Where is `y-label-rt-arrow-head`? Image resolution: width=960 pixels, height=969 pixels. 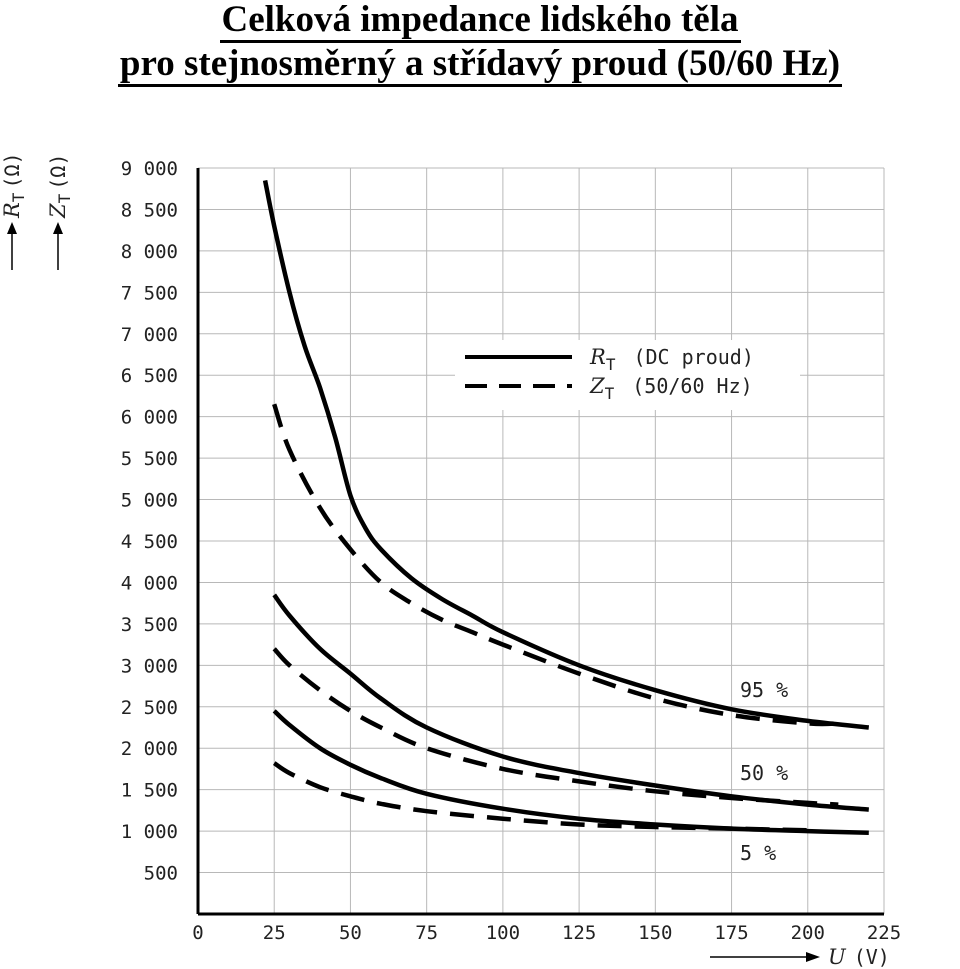 y-label-rt-arrow-head is located at coordinates (12, 228).